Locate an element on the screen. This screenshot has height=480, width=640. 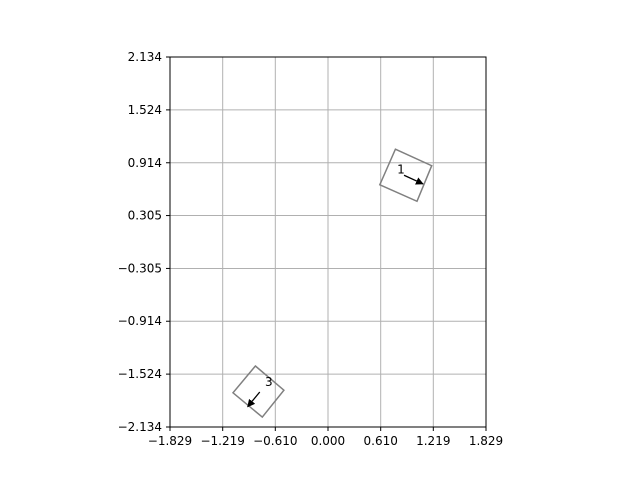
x-tick-label: 1.219 is located at coordinates (433, 441).